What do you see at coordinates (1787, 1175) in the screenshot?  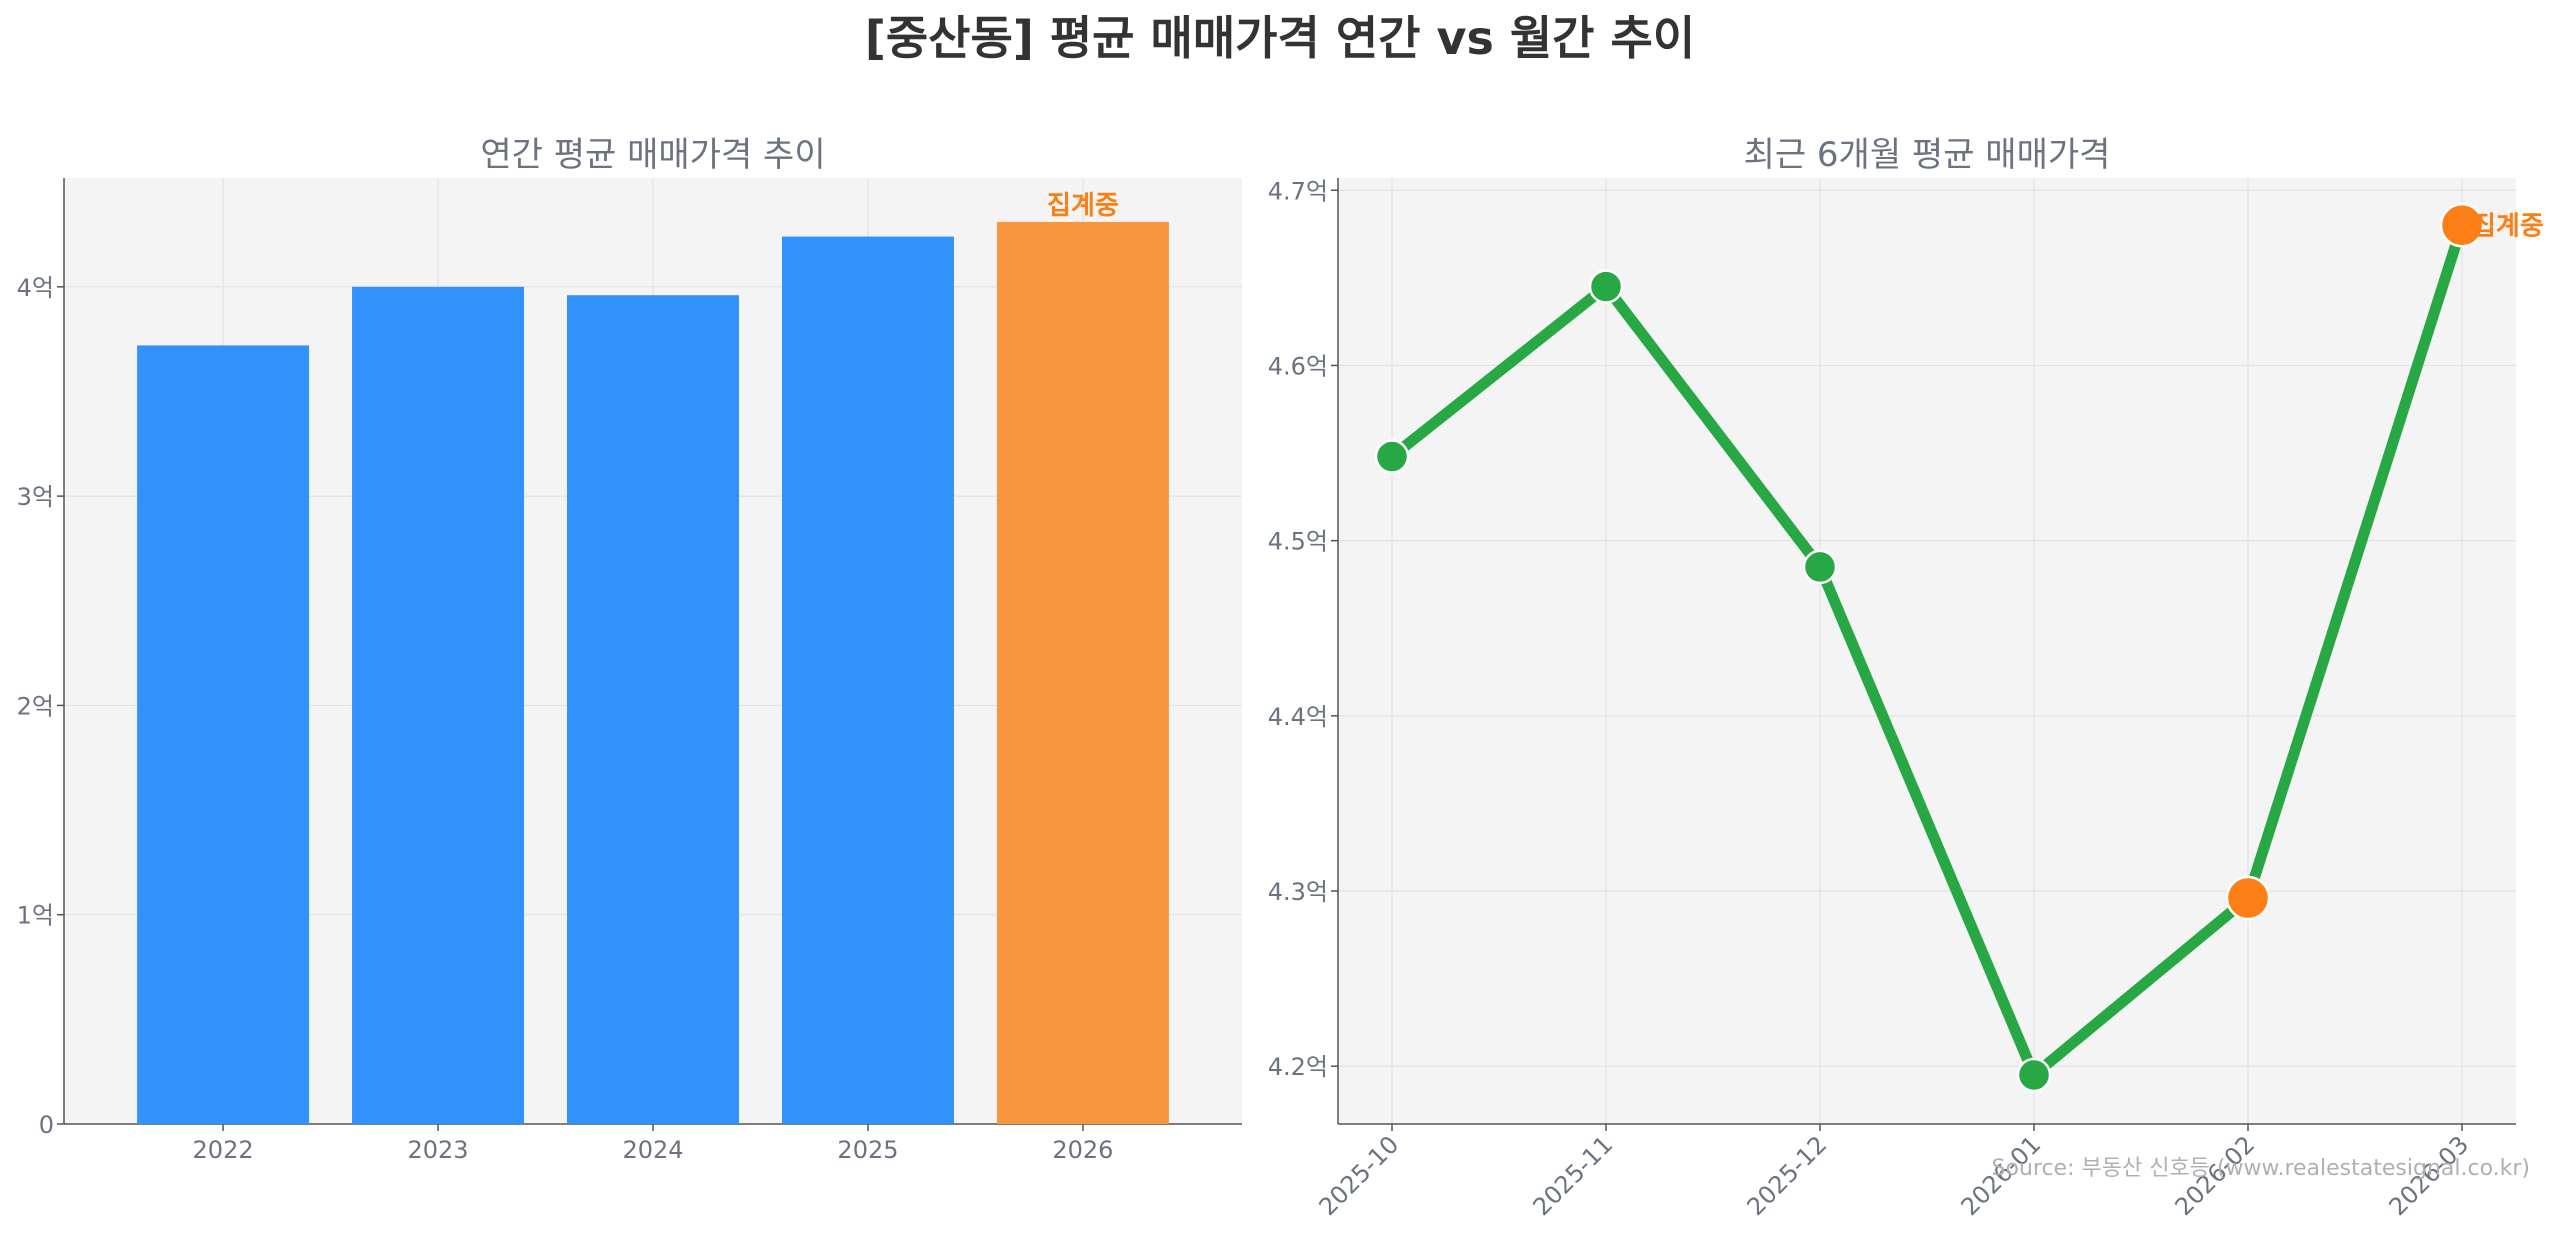 I see `x-tick-label: 2025-12` at bounding box center [1787, 1175].